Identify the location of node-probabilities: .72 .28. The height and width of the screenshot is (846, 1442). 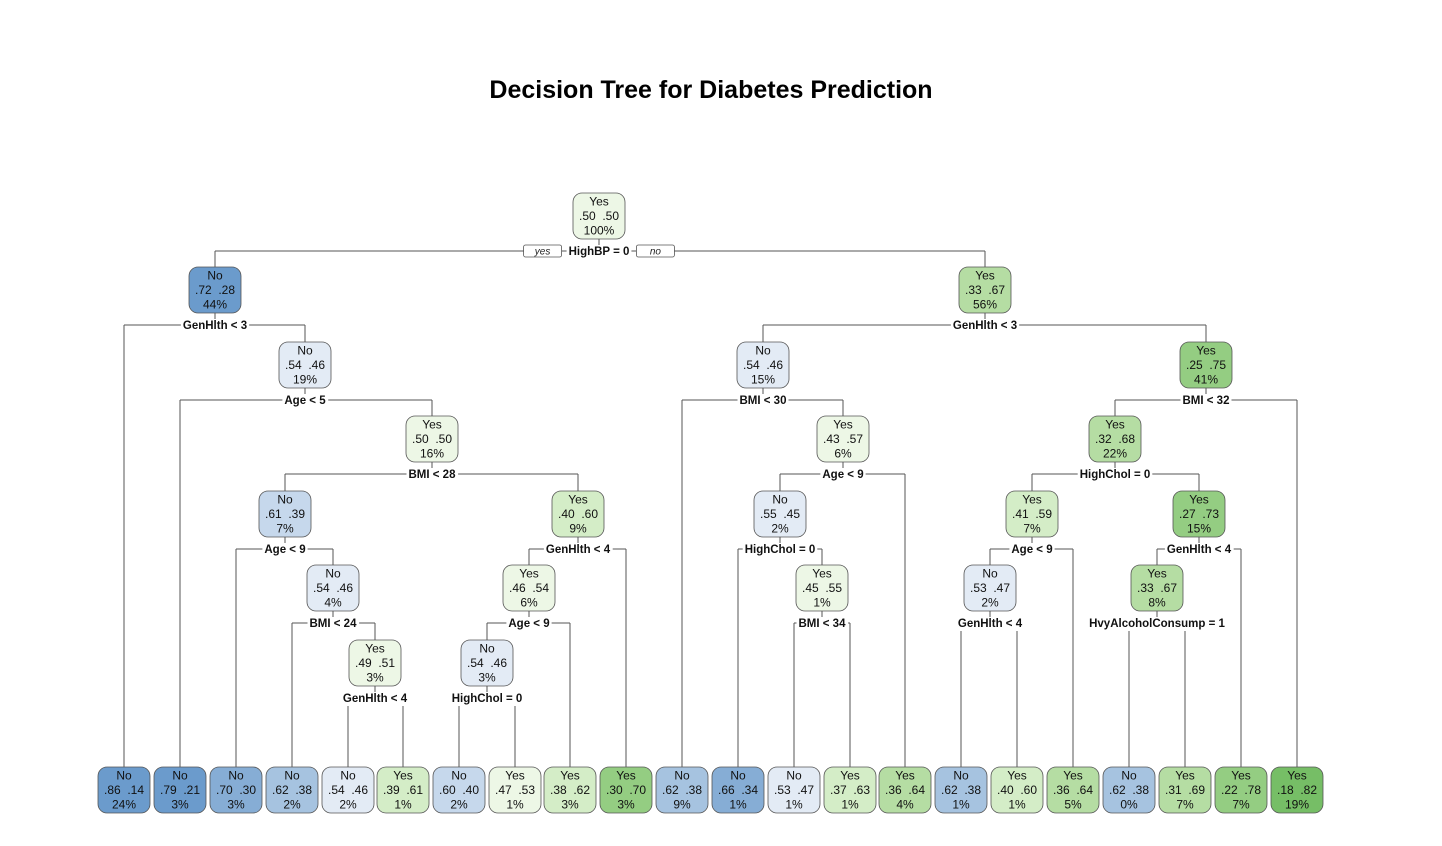
(215, 290).